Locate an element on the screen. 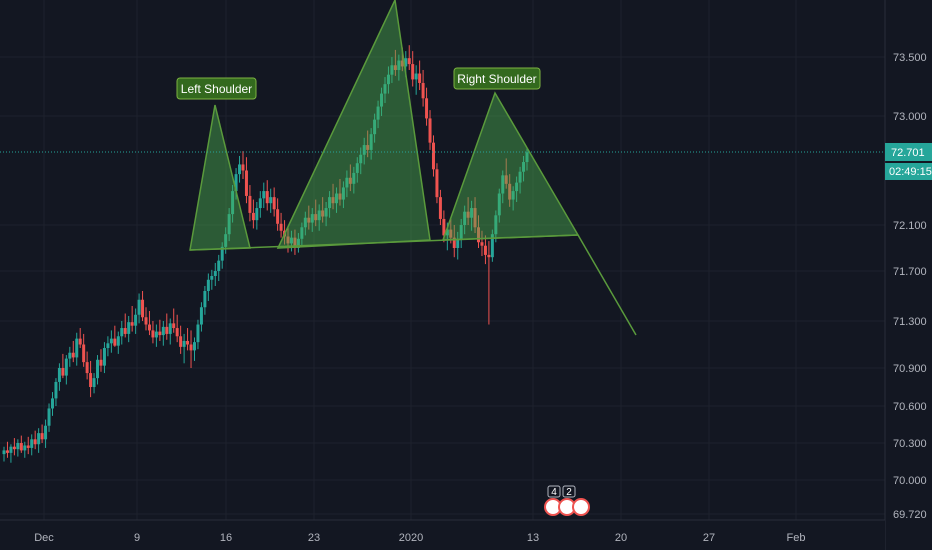 This screenshot has width=932, height=550. y-tick-label: 70.600 is located at coordinates (910, 407).